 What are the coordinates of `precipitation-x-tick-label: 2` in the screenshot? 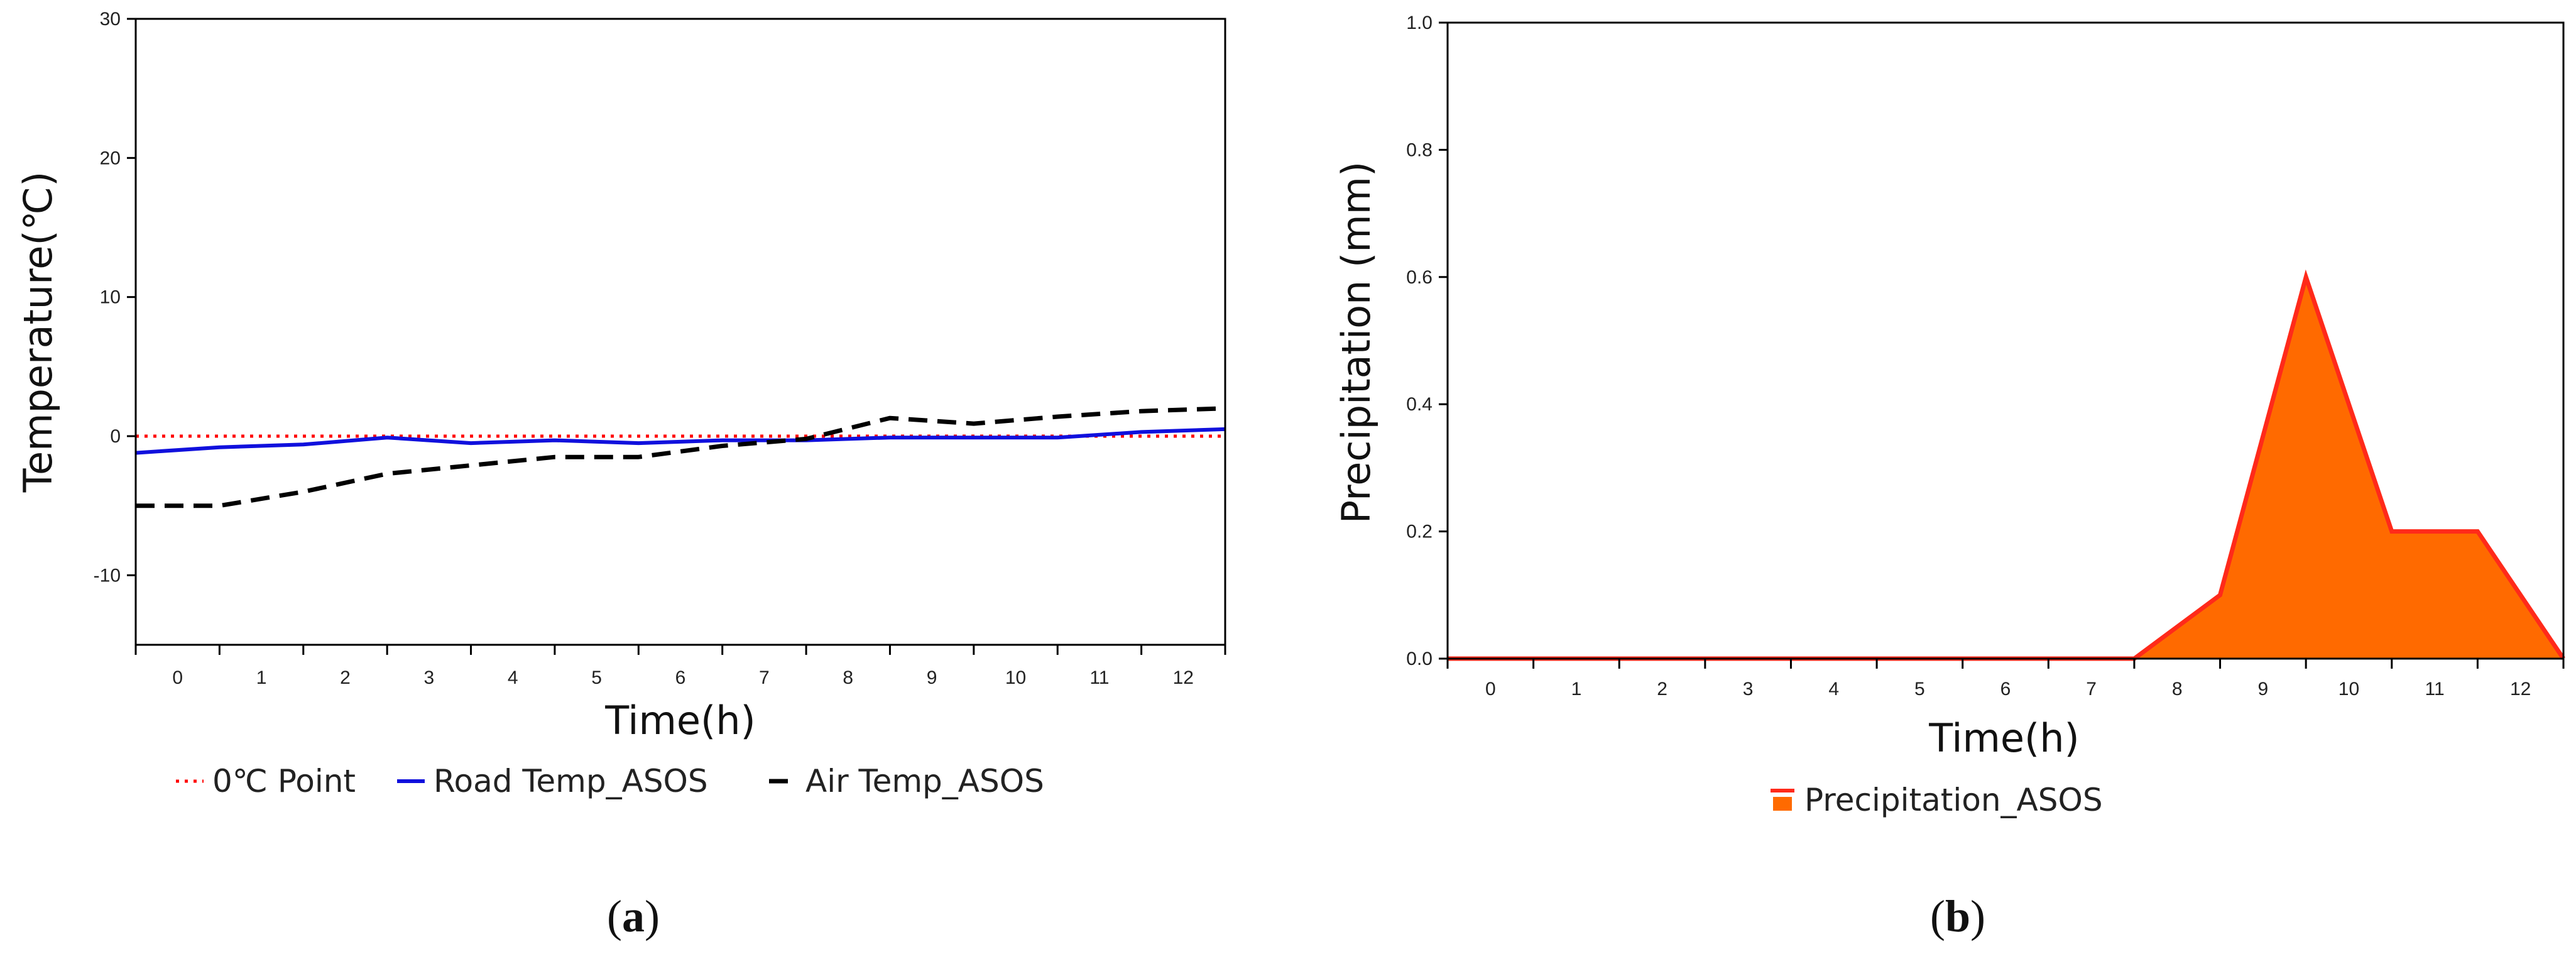 It's located at (1662, 689).